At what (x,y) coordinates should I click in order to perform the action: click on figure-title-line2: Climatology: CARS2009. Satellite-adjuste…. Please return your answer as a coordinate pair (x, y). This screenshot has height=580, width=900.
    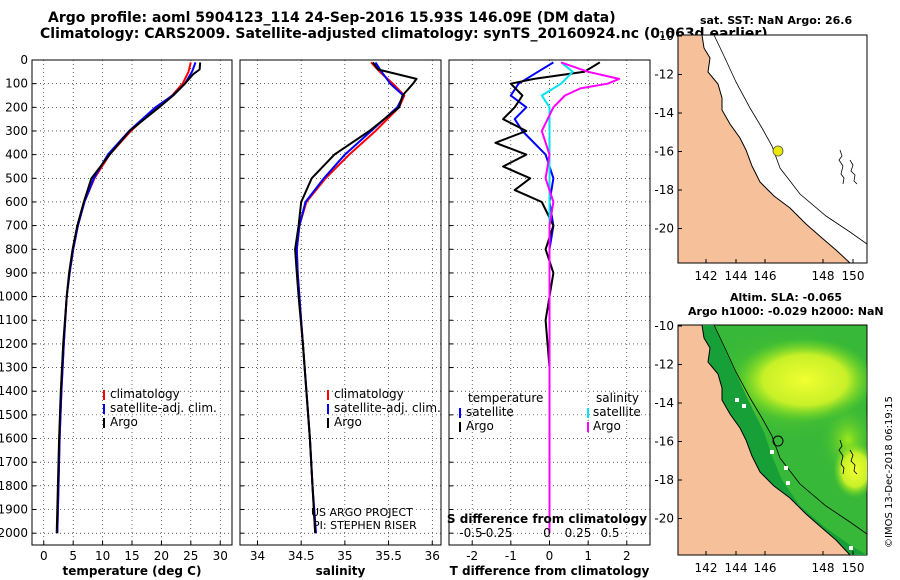
    Looking at the image, I should click on (404, 34).